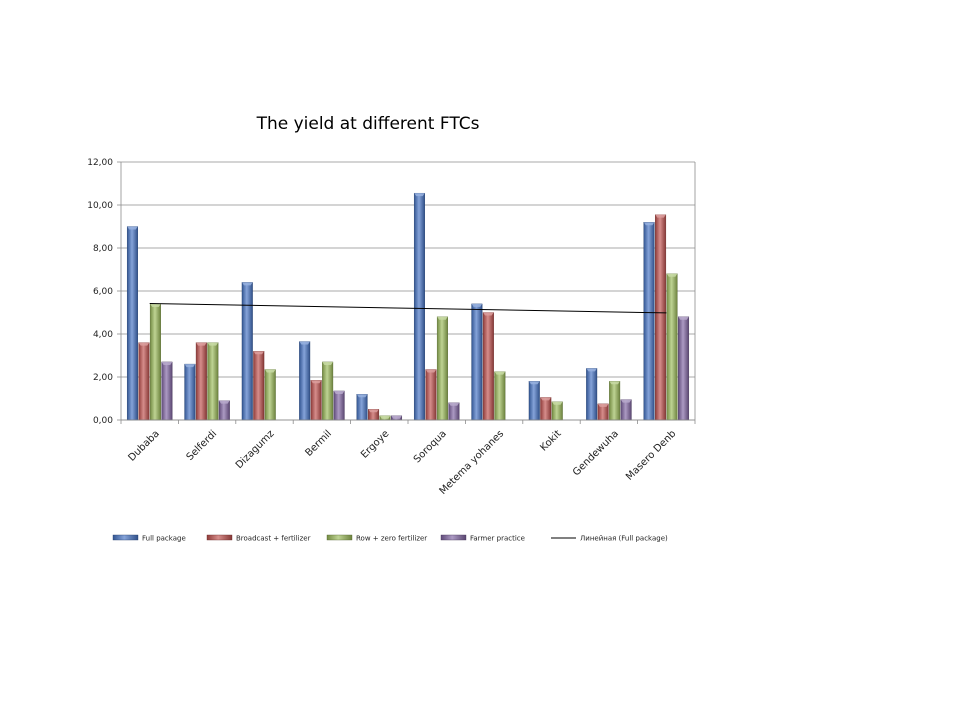  I want to click on trendline-full-package, so click(408, 308).